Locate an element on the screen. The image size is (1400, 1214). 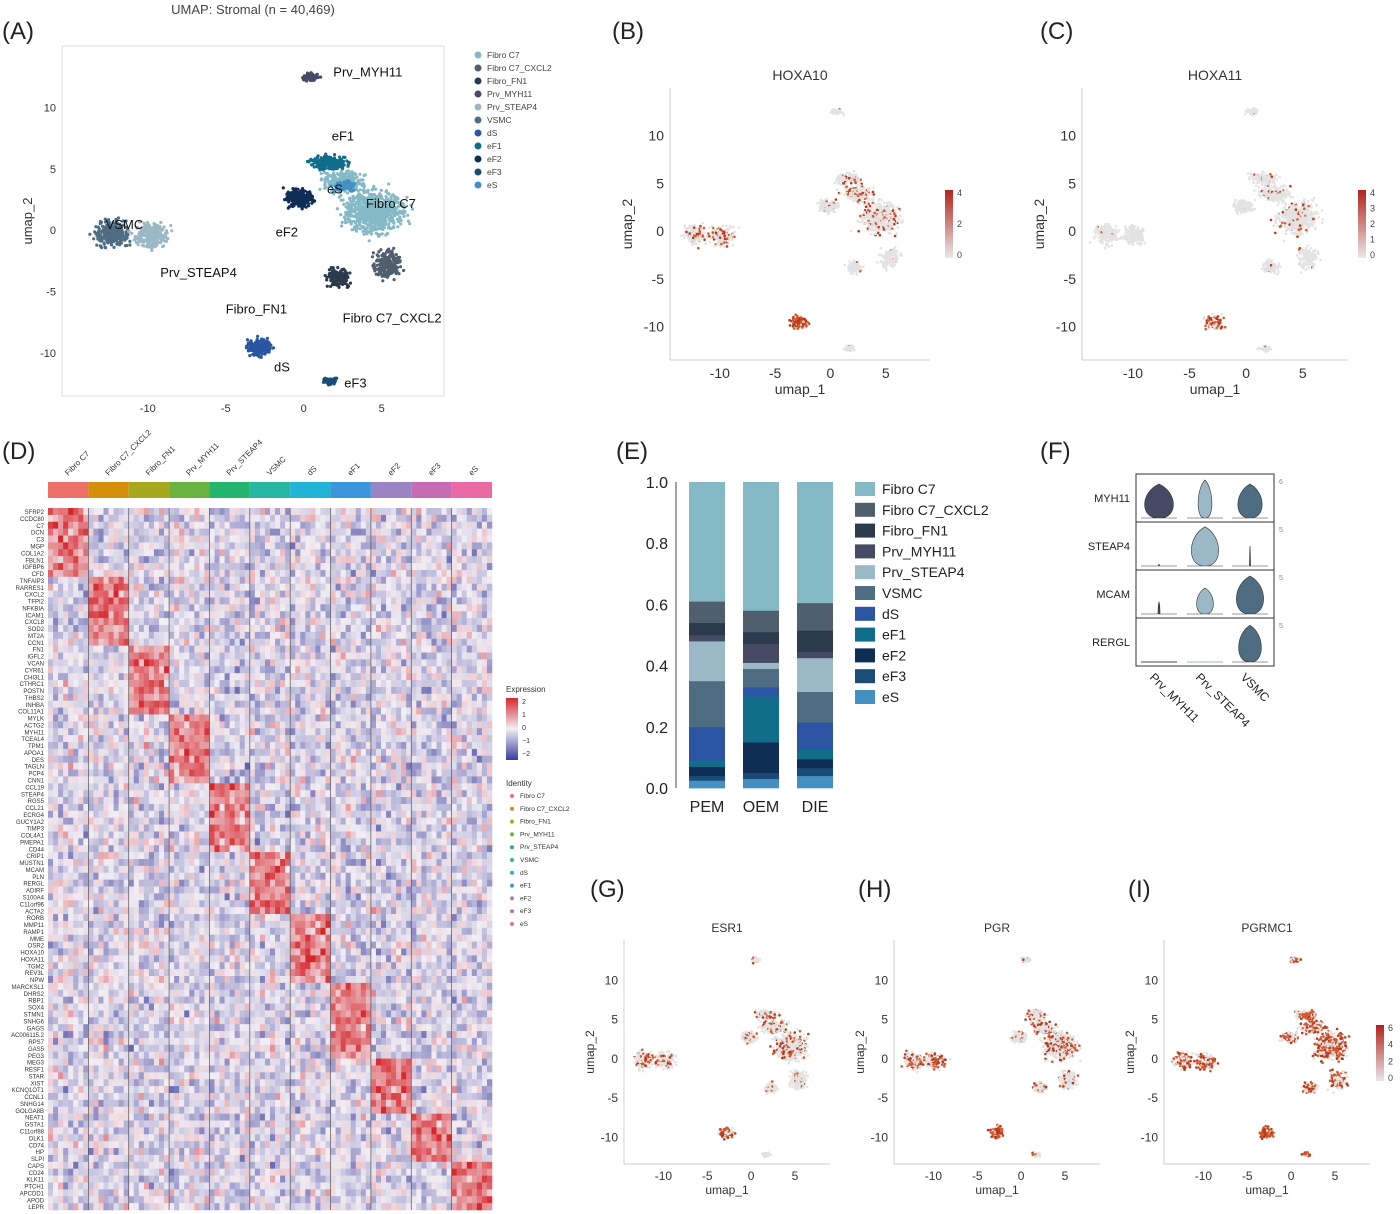
axis-ytick: 5 is located at coordinates (660, 183).